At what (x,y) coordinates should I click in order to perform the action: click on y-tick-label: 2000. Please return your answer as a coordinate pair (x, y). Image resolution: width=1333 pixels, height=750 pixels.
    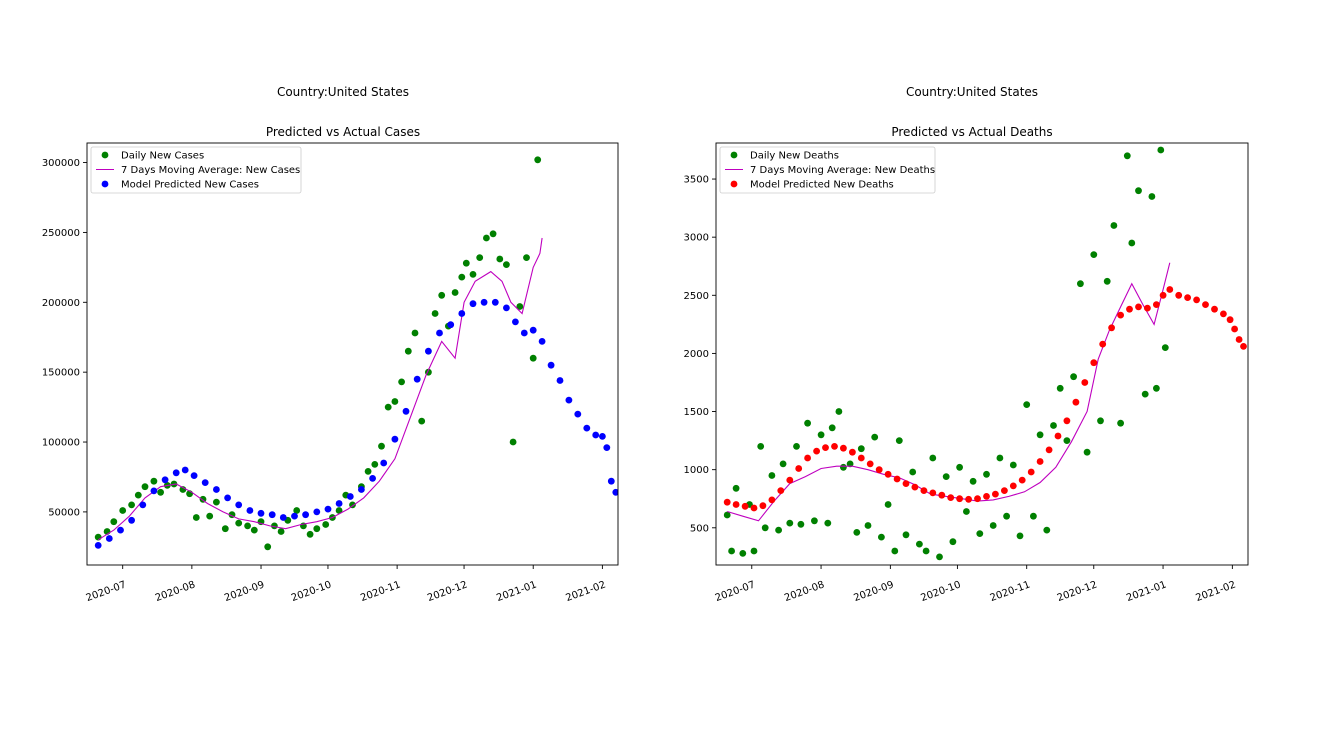
    Looking at the image, I should click on (696, 354).